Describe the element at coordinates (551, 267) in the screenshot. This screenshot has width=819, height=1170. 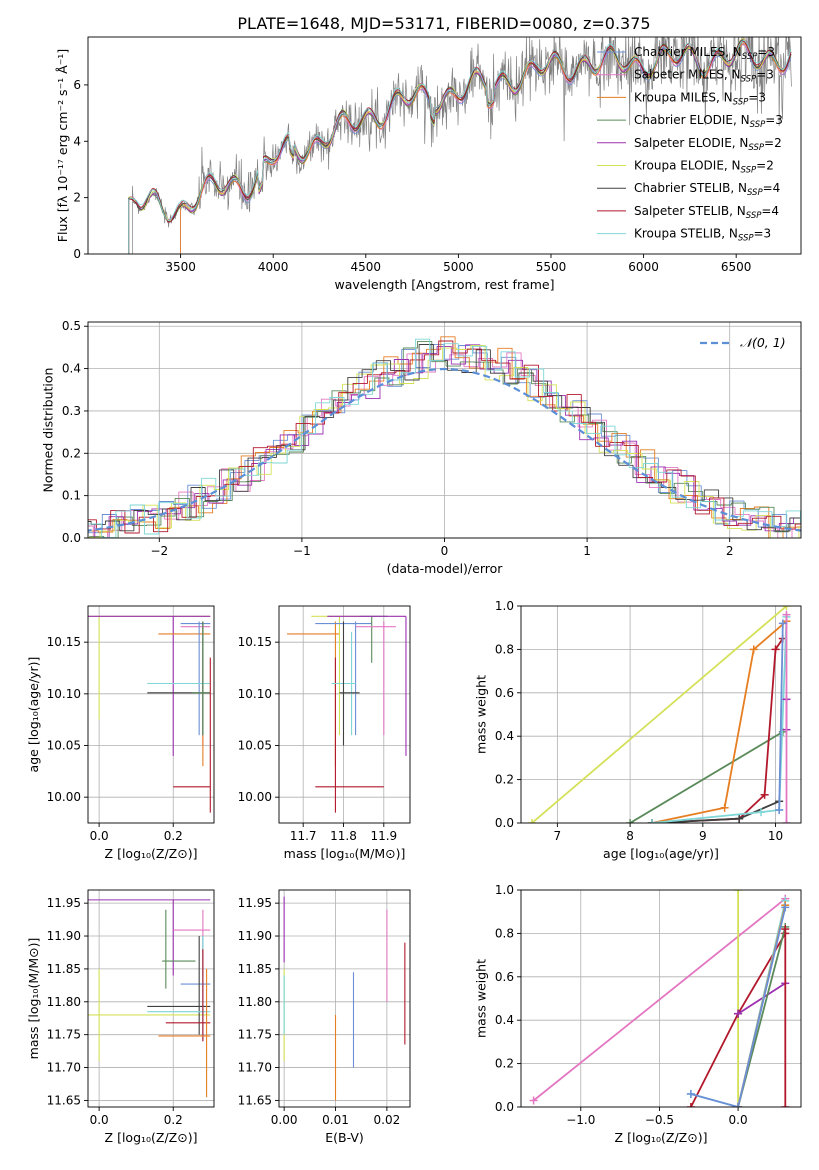
I see `x-tick-label: 5500` at that location.